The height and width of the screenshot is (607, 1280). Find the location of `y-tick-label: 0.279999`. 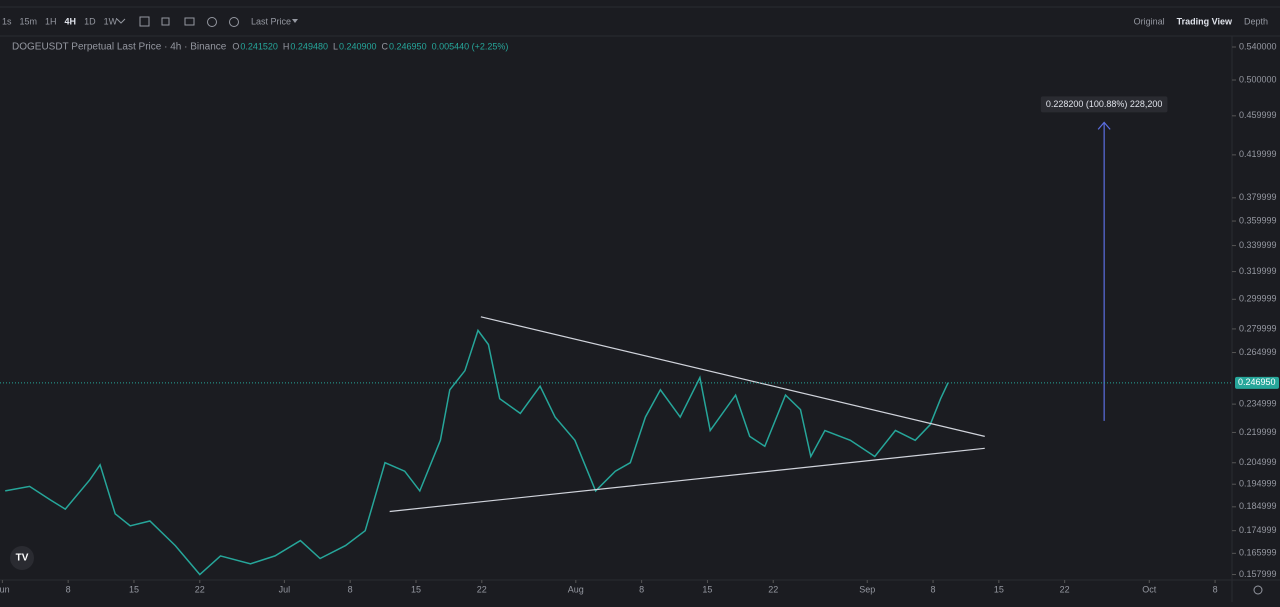

y-tick-label: 0.279999 is located at coordinates (1258, 328).